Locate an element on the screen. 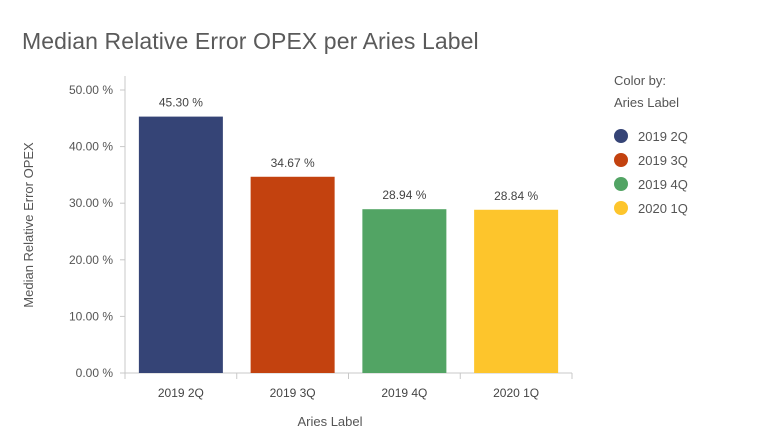  y-tick-label: 30.00 % is located at coordinates (91, 203).